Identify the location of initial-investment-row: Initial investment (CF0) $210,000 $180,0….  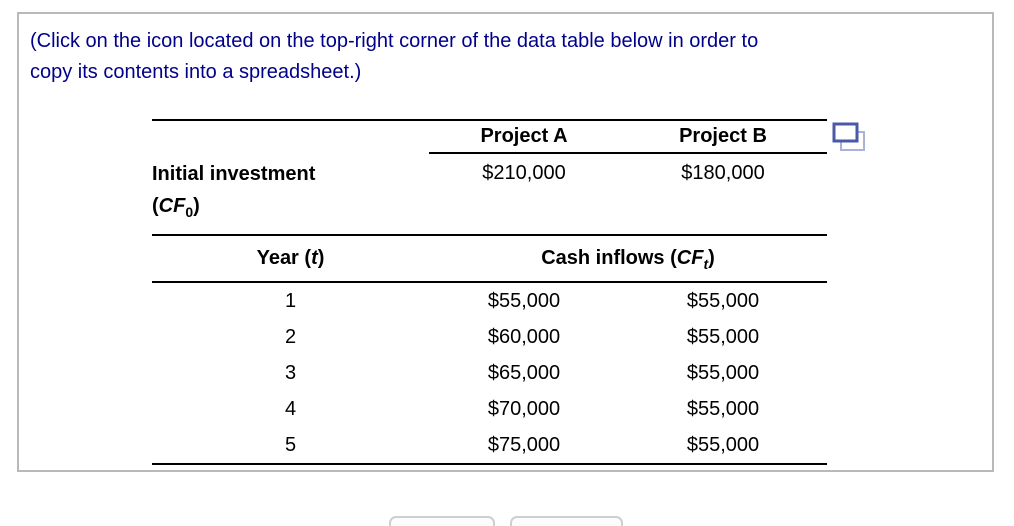
(489, 194).